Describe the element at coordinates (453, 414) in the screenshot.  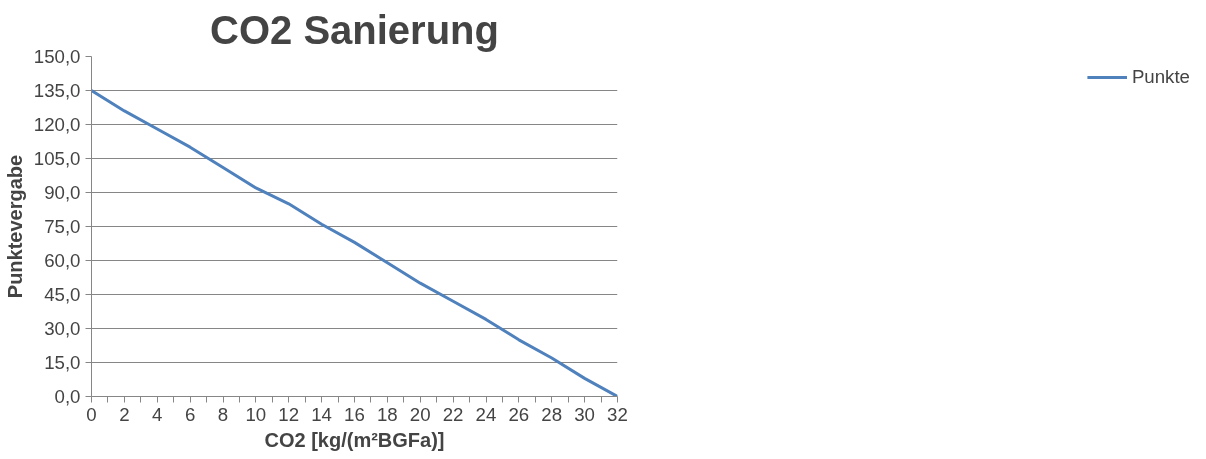
I see `x-tick-label: 22` at that location.